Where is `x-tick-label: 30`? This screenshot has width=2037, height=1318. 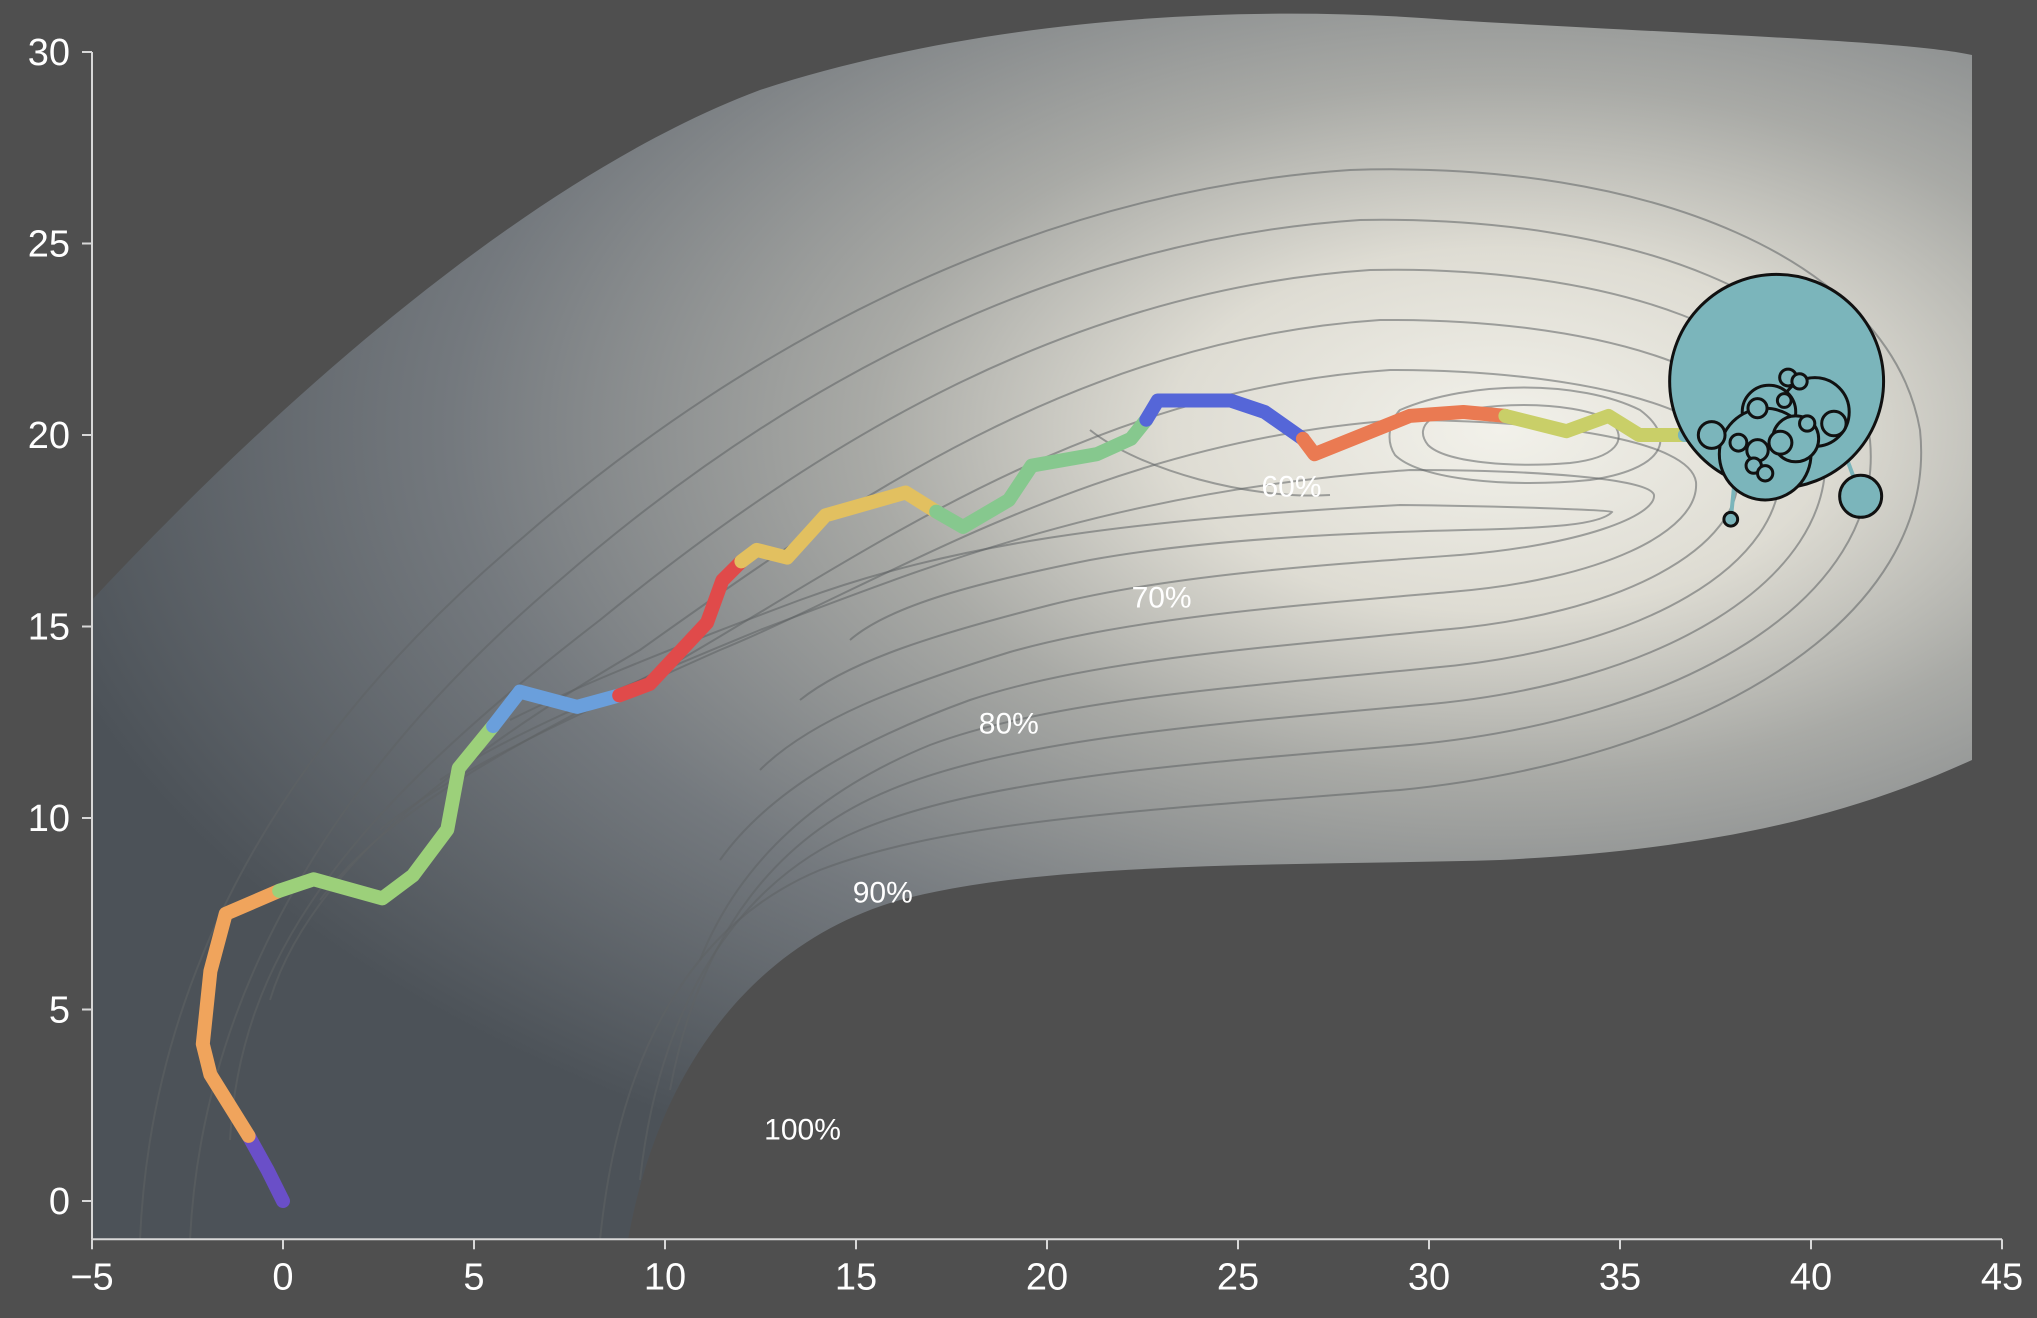
x-tick-label: 30 is located at coordinates (1429, 1277).